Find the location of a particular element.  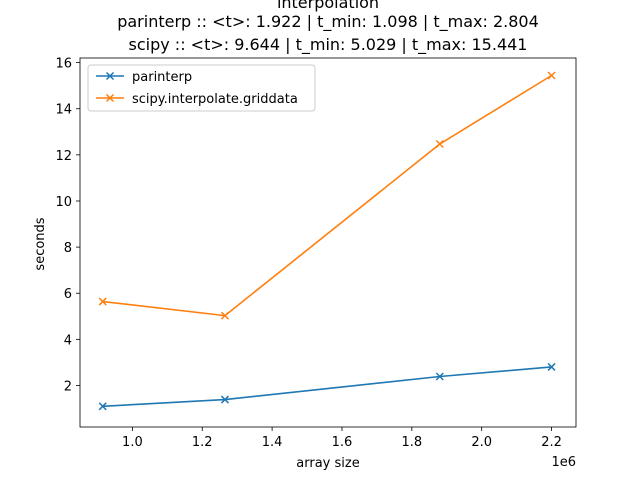

x-tick-label: 1.0 is located at coordinates (132, 442).